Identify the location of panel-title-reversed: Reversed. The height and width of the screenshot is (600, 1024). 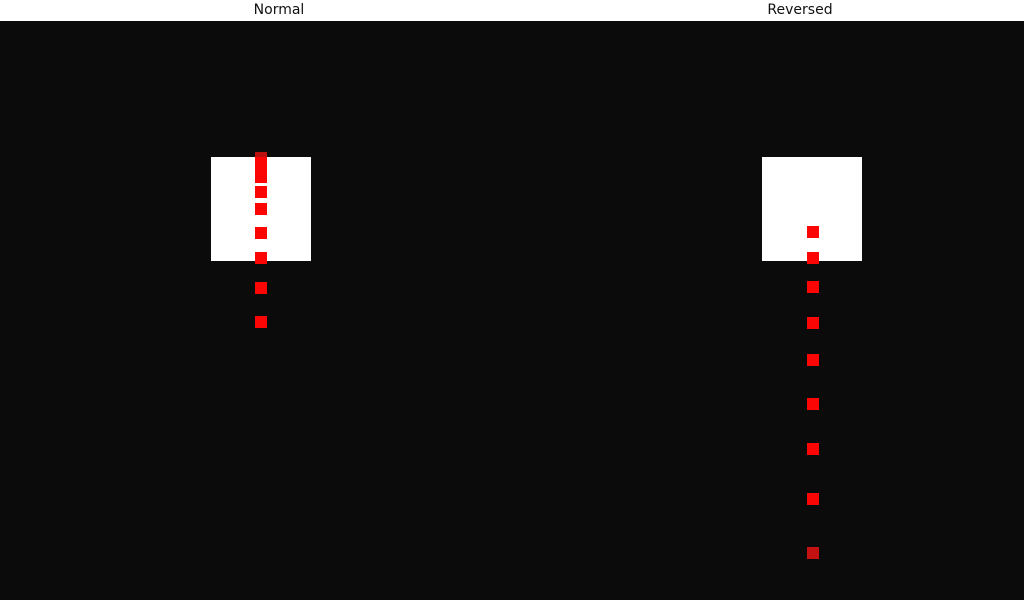
(800, 10).